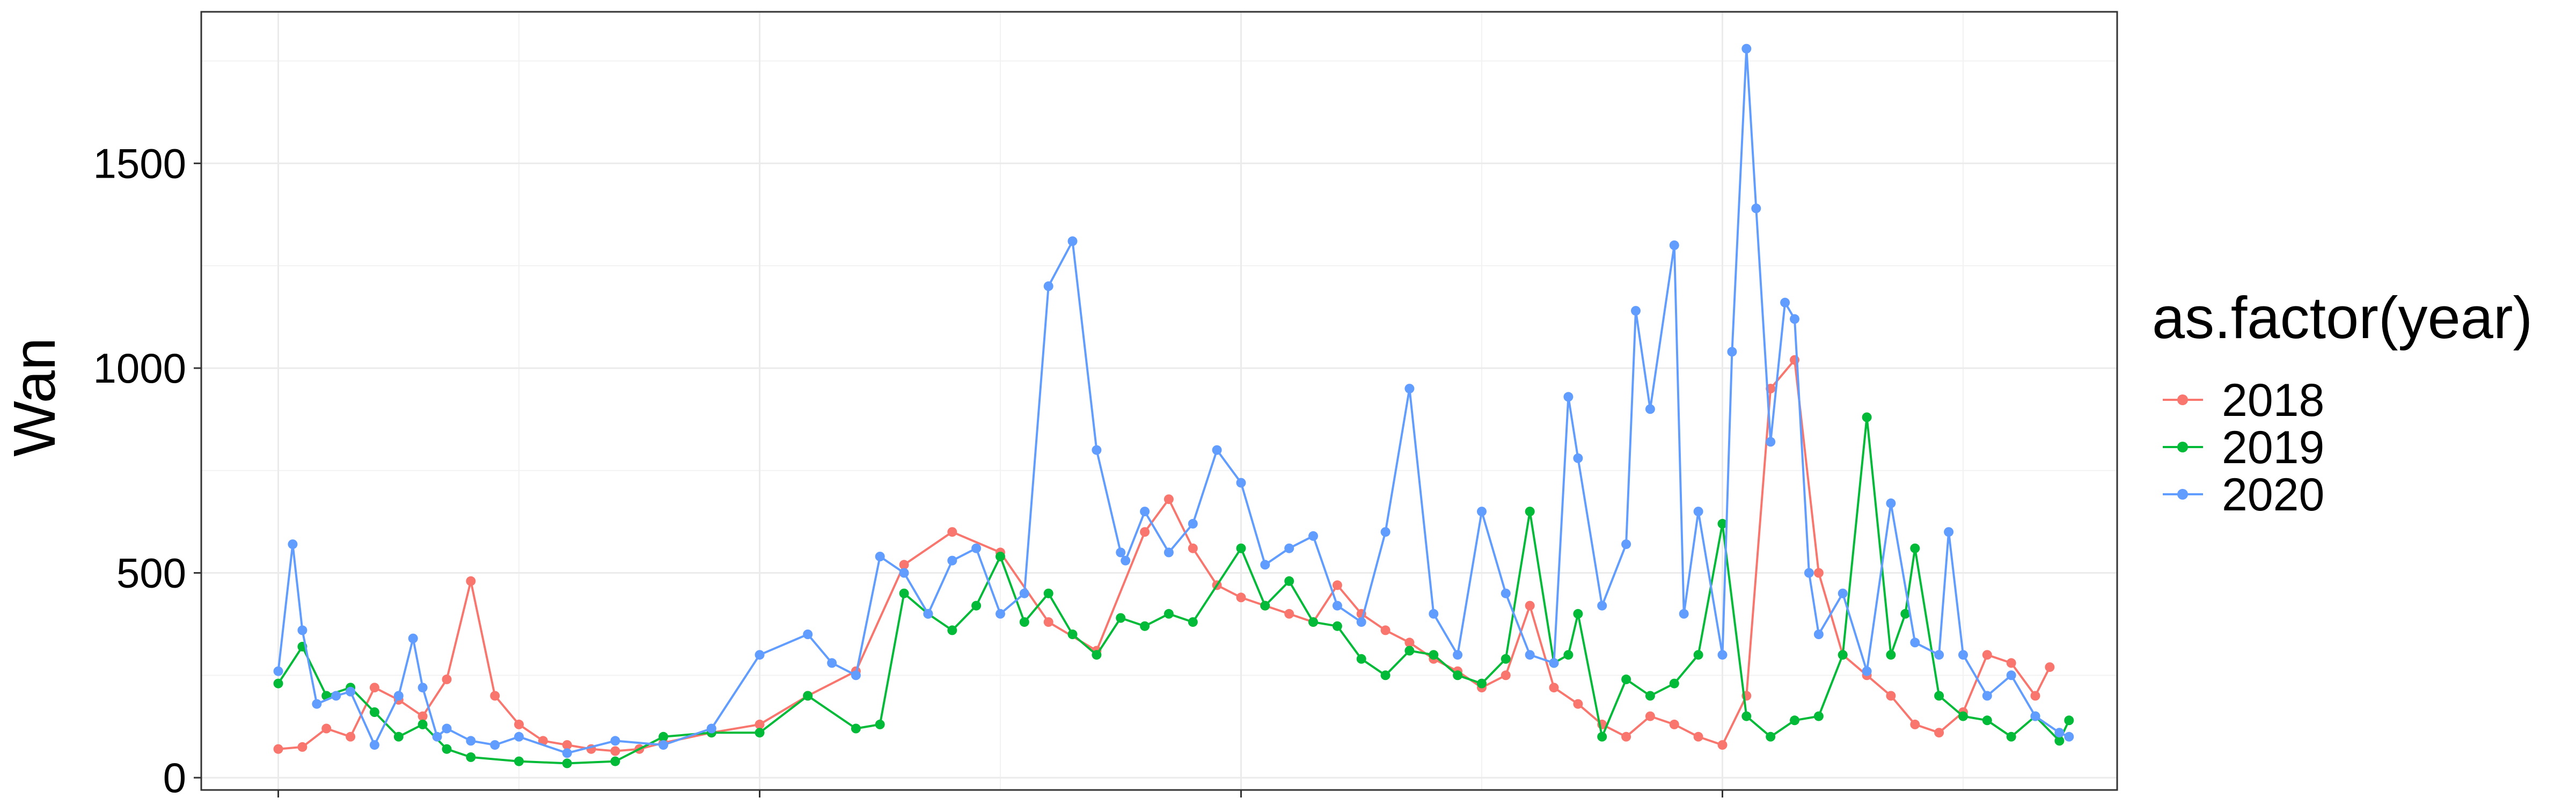 This screenshot has height=805, width=2576. Describe the element at coordinates (2342, 318) in the screenshot. I see `legend-title: as.factor(year)` at that location.